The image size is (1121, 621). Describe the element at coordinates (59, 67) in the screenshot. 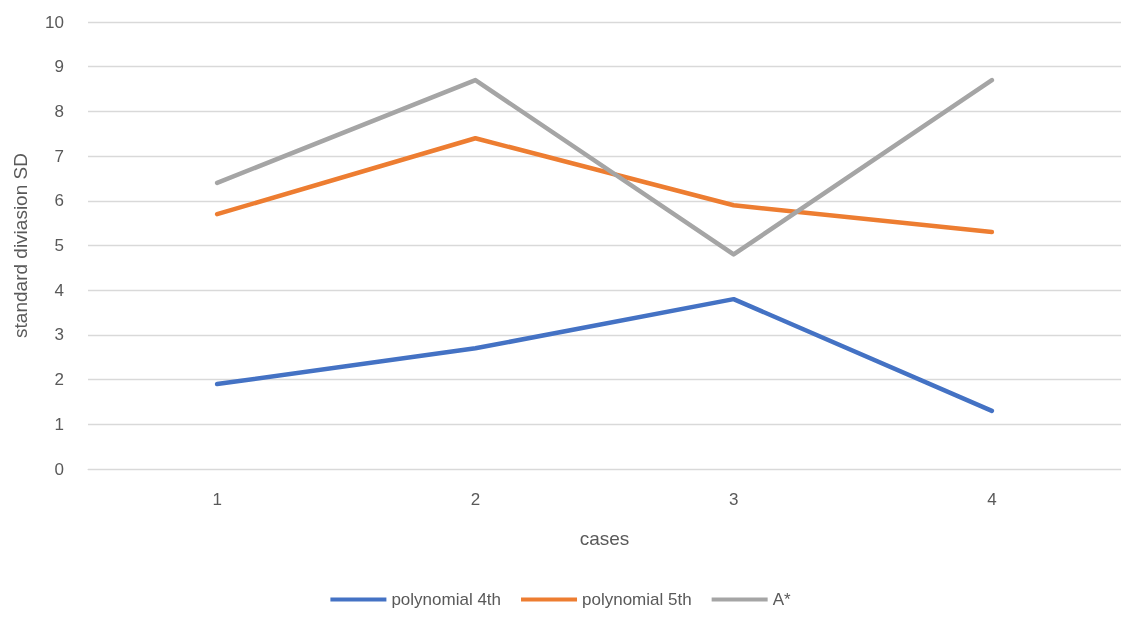

I see `y-tick-label: 9` at that location.